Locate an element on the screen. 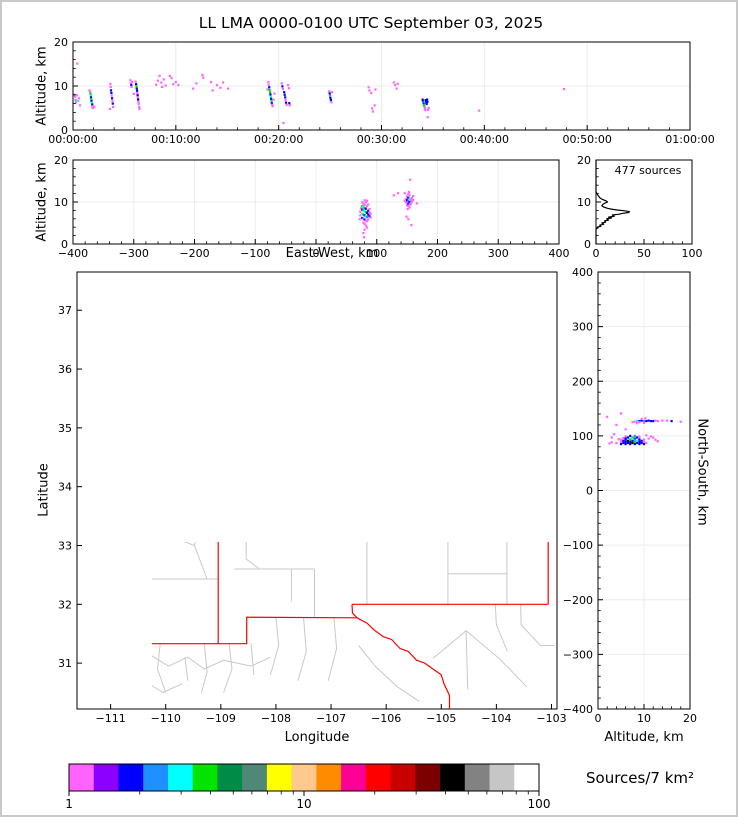 The height and width of the screenshot is (817, 738). axis-label-altitude-ew-panel: Altitude, km is located at coordinates (42, 202).